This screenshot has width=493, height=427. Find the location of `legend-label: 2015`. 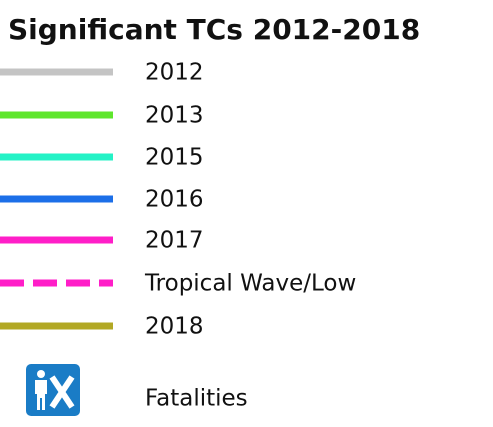

legend-label: 2015 is located at coordinates (174, 158).